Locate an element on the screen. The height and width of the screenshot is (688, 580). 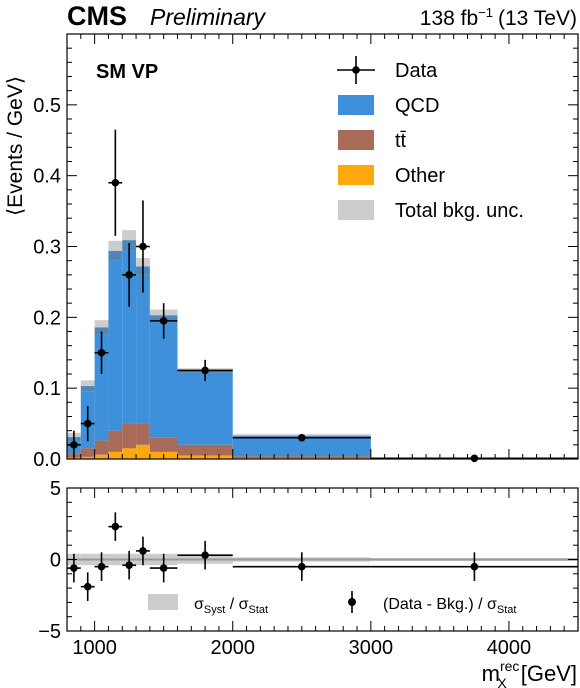
legend-label-pull: (Data - Bkg.) / σStat is located at coordinates (449, 606).